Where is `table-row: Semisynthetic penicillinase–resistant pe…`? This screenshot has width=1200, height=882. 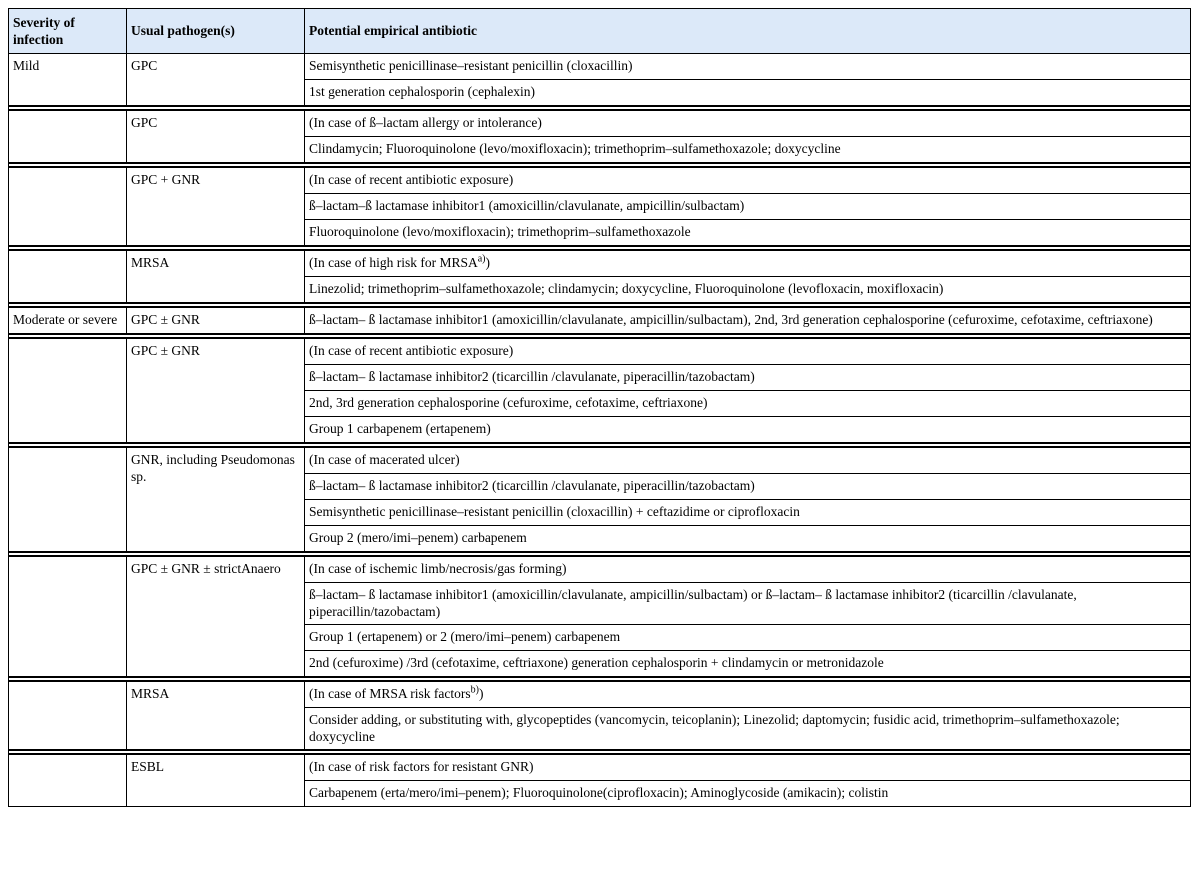
table-row: Semisynthetic penicillinase–resistant pe… is located at coordinates (600, 512).